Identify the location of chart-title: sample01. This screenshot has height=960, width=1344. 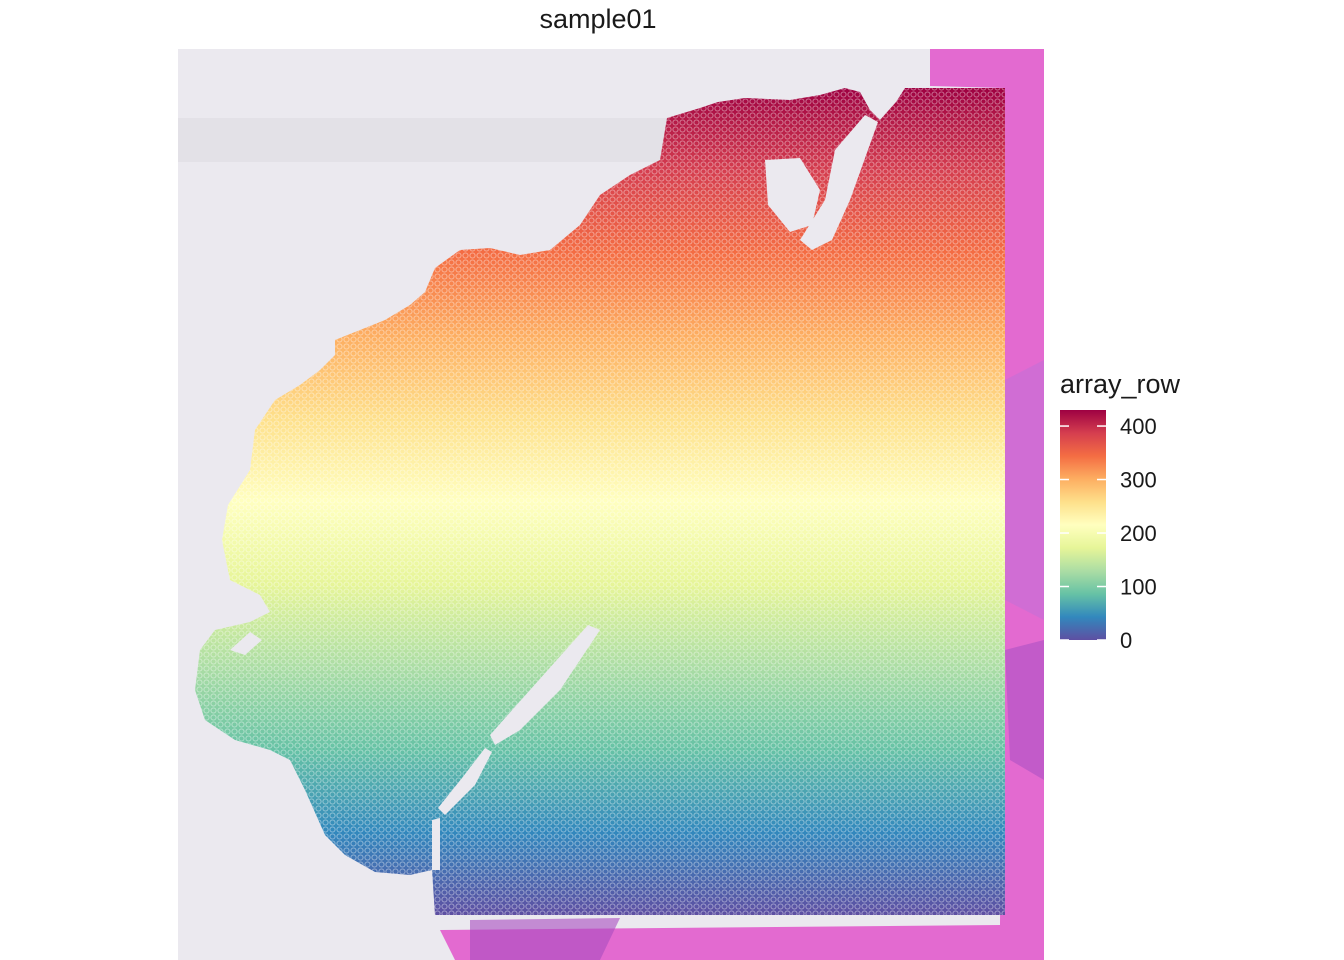
(597, 19).